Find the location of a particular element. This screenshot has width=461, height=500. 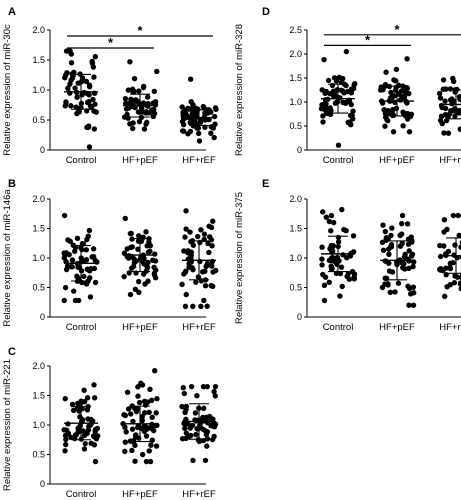

y-axis-title: Relative expression of miR-146a is located at coordinates (7, 258).